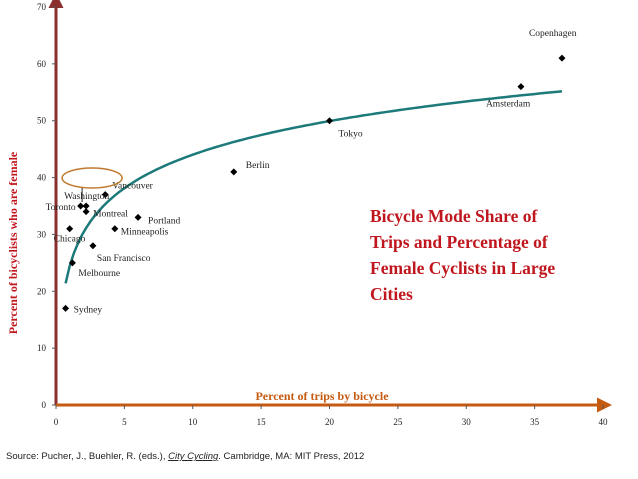 The width and height of the screenshot is (638, 479). What do you see at coordinates (234, 172) in the screenshot?
I see `point-berlin` at bounding box center [234, 172].